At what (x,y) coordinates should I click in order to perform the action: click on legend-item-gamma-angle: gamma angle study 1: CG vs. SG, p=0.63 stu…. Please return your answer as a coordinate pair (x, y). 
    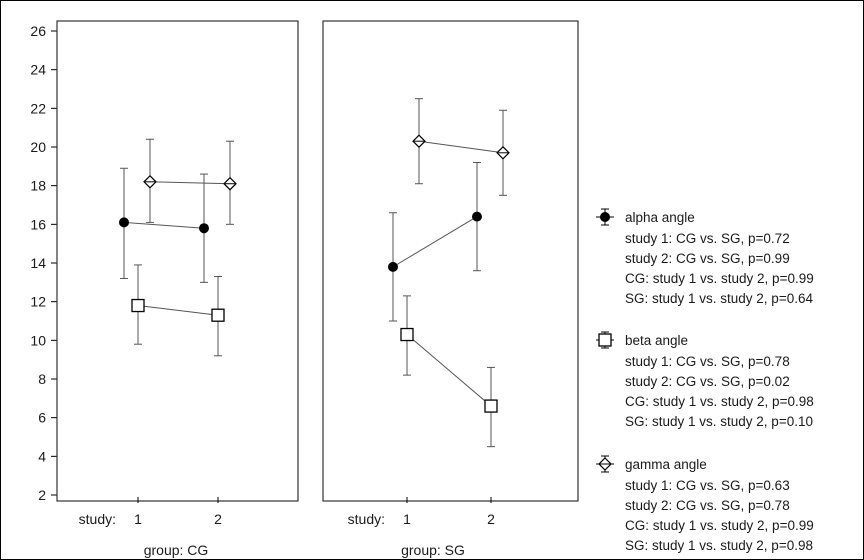
    Looking at the image, I should click on (705, 504).